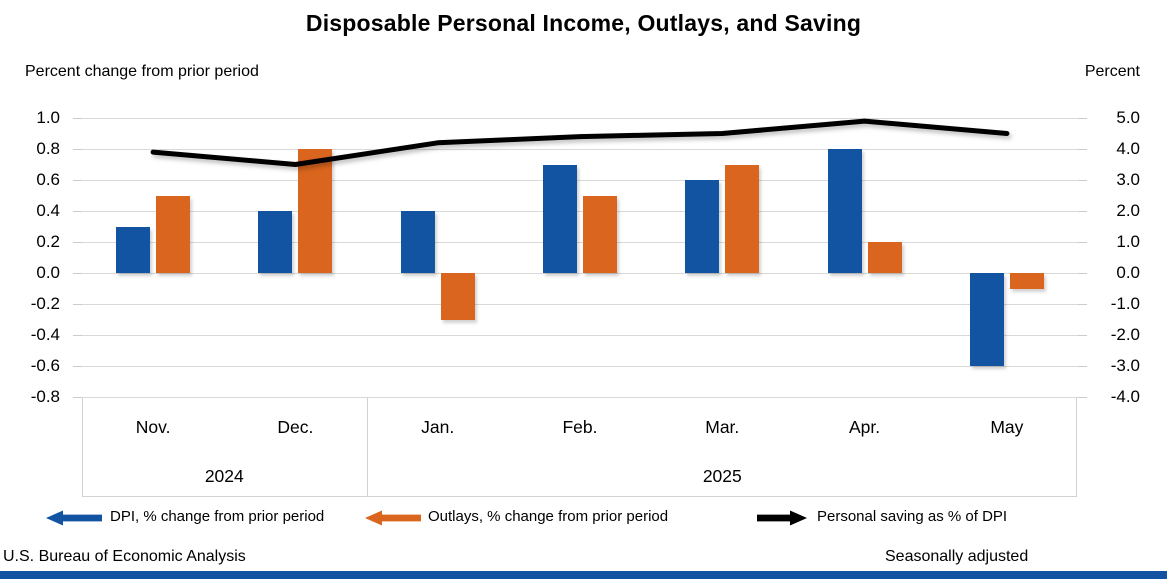 The image size is (1167, 582). What do you see at coordinates (722, 427) in the screenshot?
I see `month-label-mar: Mar.` at bounding box center [722, 427].